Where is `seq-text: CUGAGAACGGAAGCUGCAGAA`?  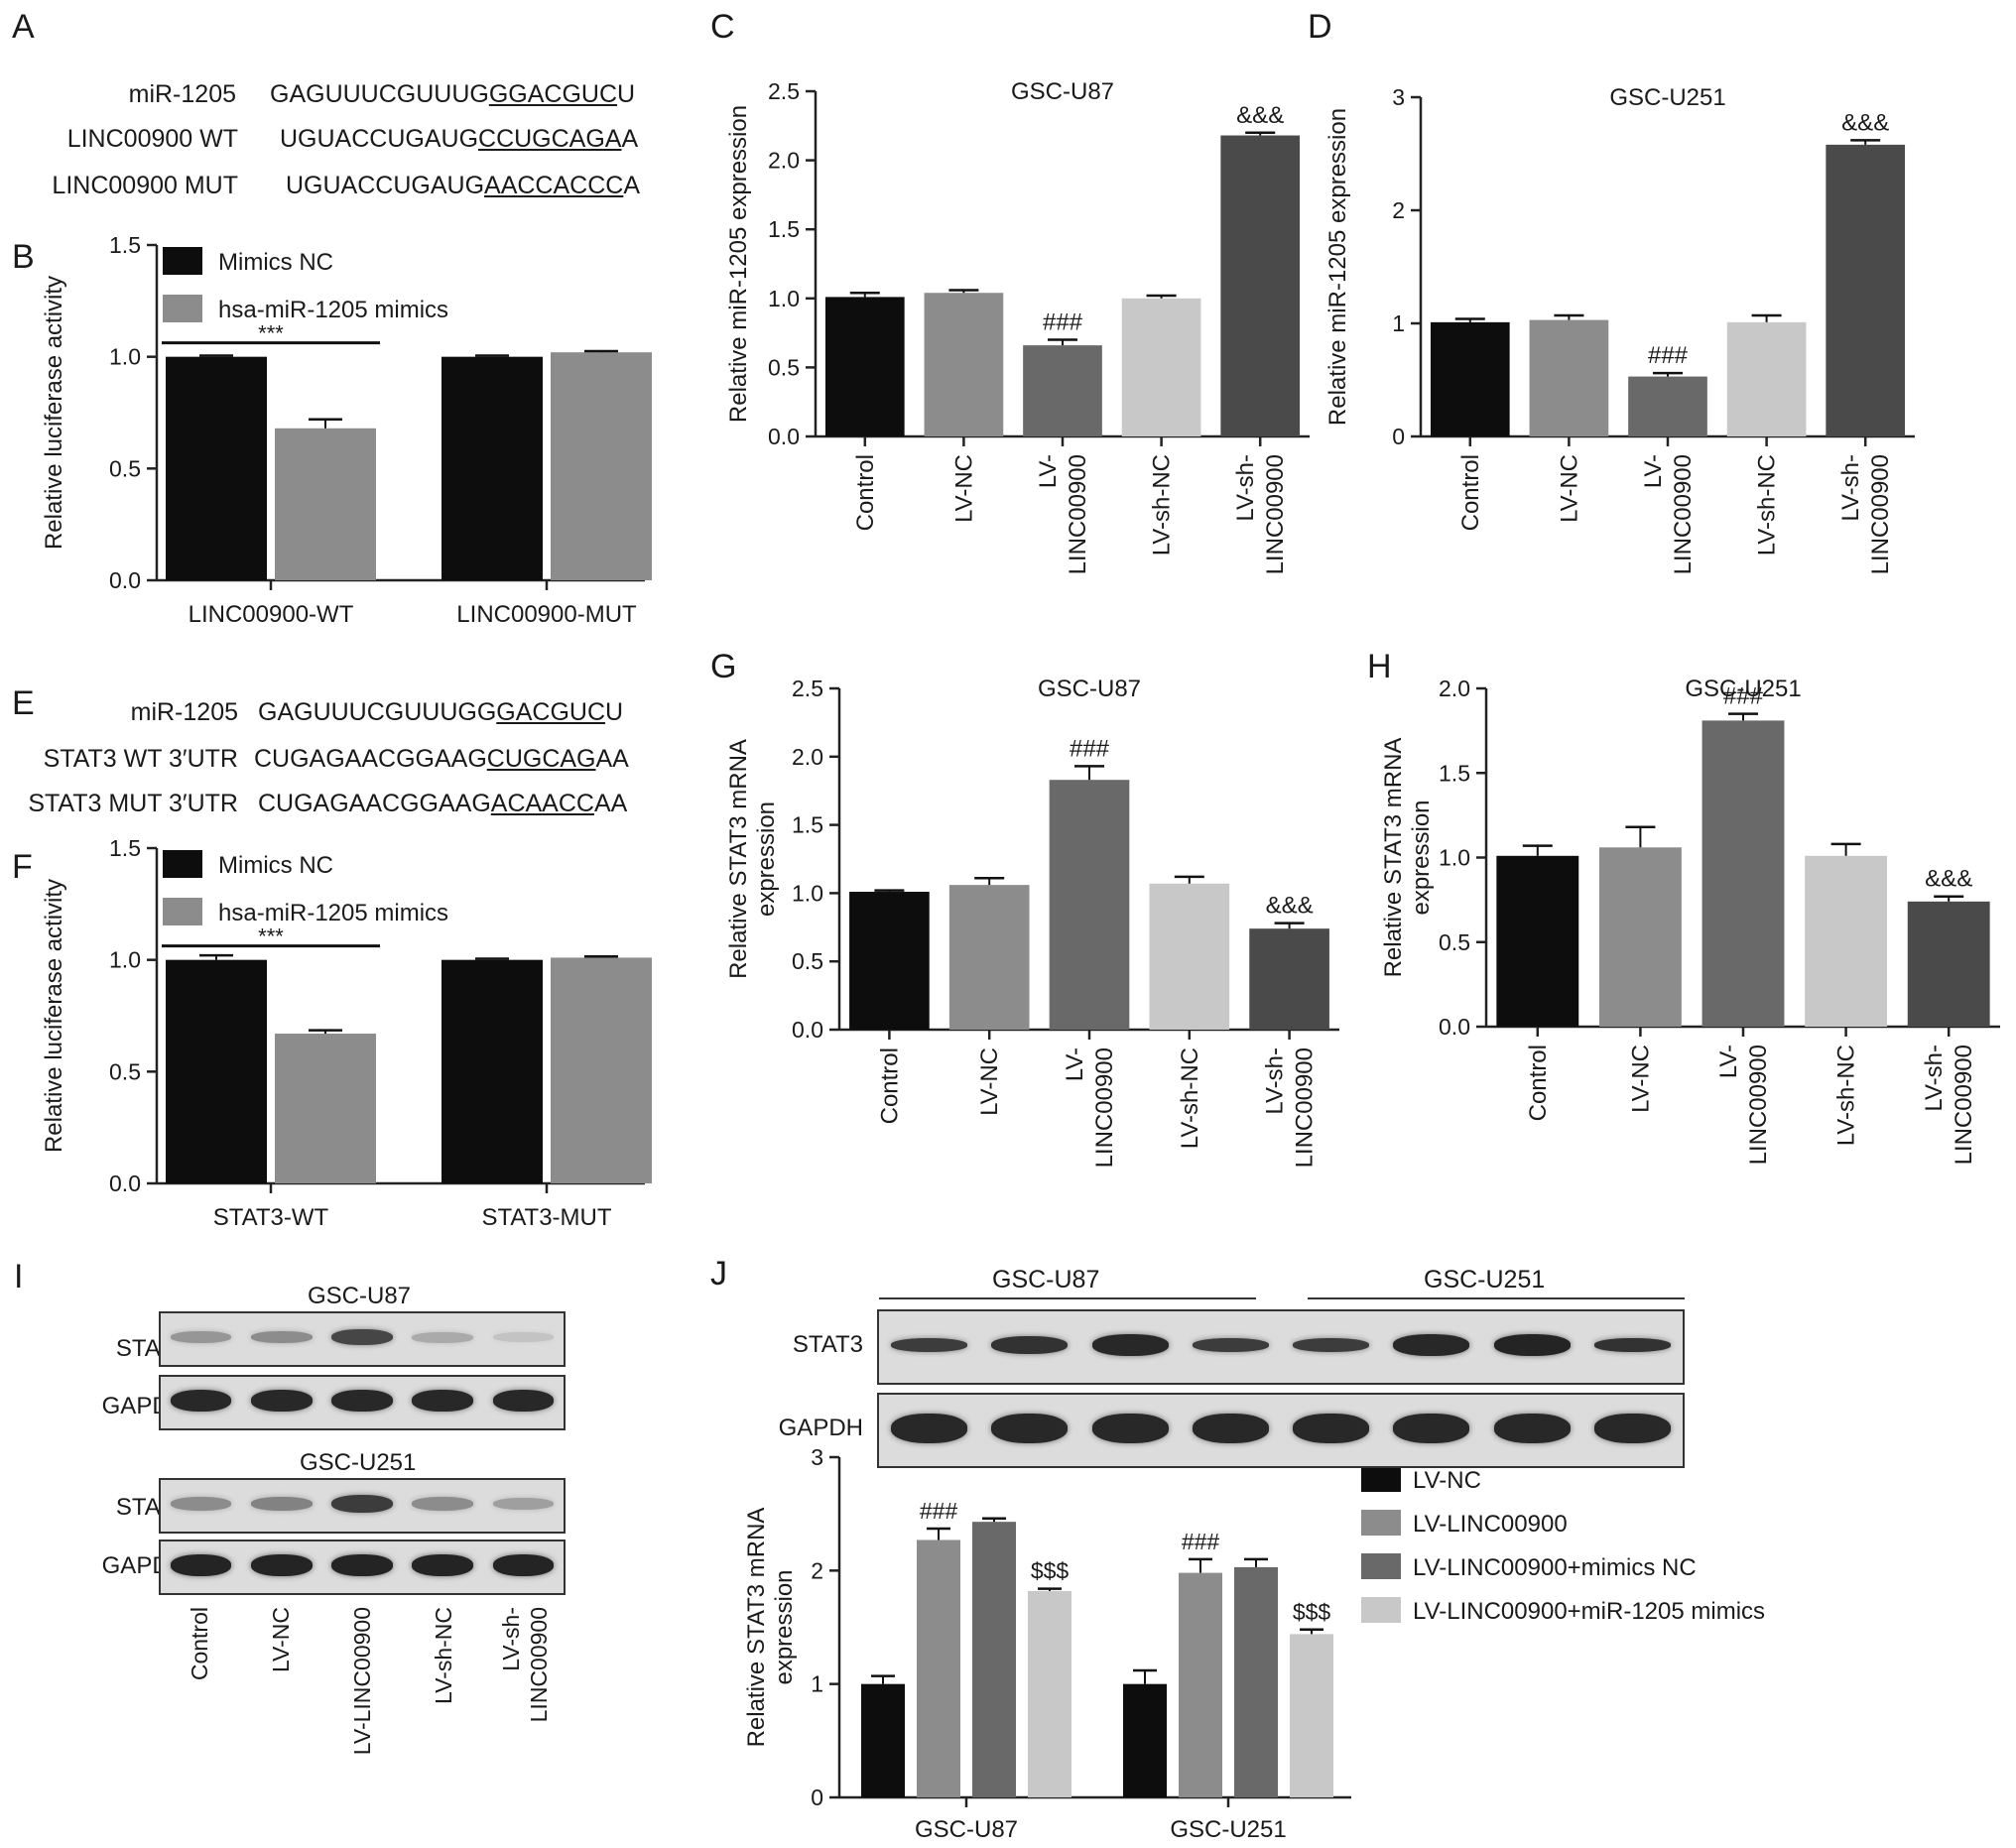 seq-text: CUGAGAACGGAAGCUGCAGAA is located at coordinates (441, 759).